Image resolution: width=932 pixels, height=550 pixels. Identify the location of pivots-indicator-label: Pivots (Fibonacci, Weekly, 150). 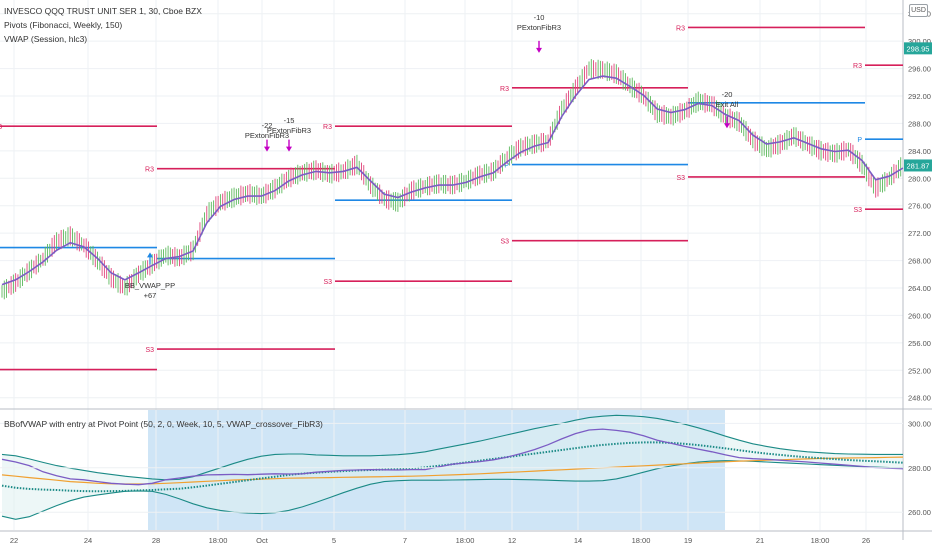
(63, 25).